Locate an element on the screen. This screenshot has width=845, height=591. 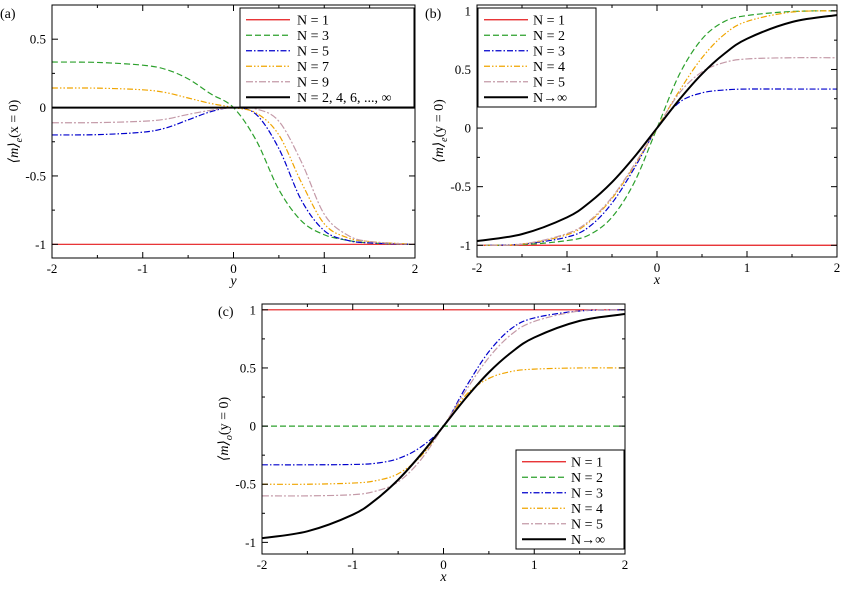
y-axis-label: ⟨m⟩o(y = 0) is located at coordinates (226, 429).